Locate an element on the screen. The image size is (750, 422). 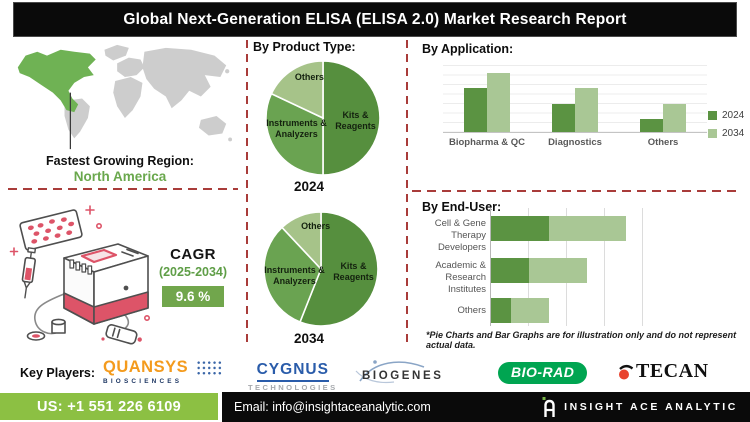
brand-name: INSIGHT ACE ANALYTIC is located at coordinates (651, 407).